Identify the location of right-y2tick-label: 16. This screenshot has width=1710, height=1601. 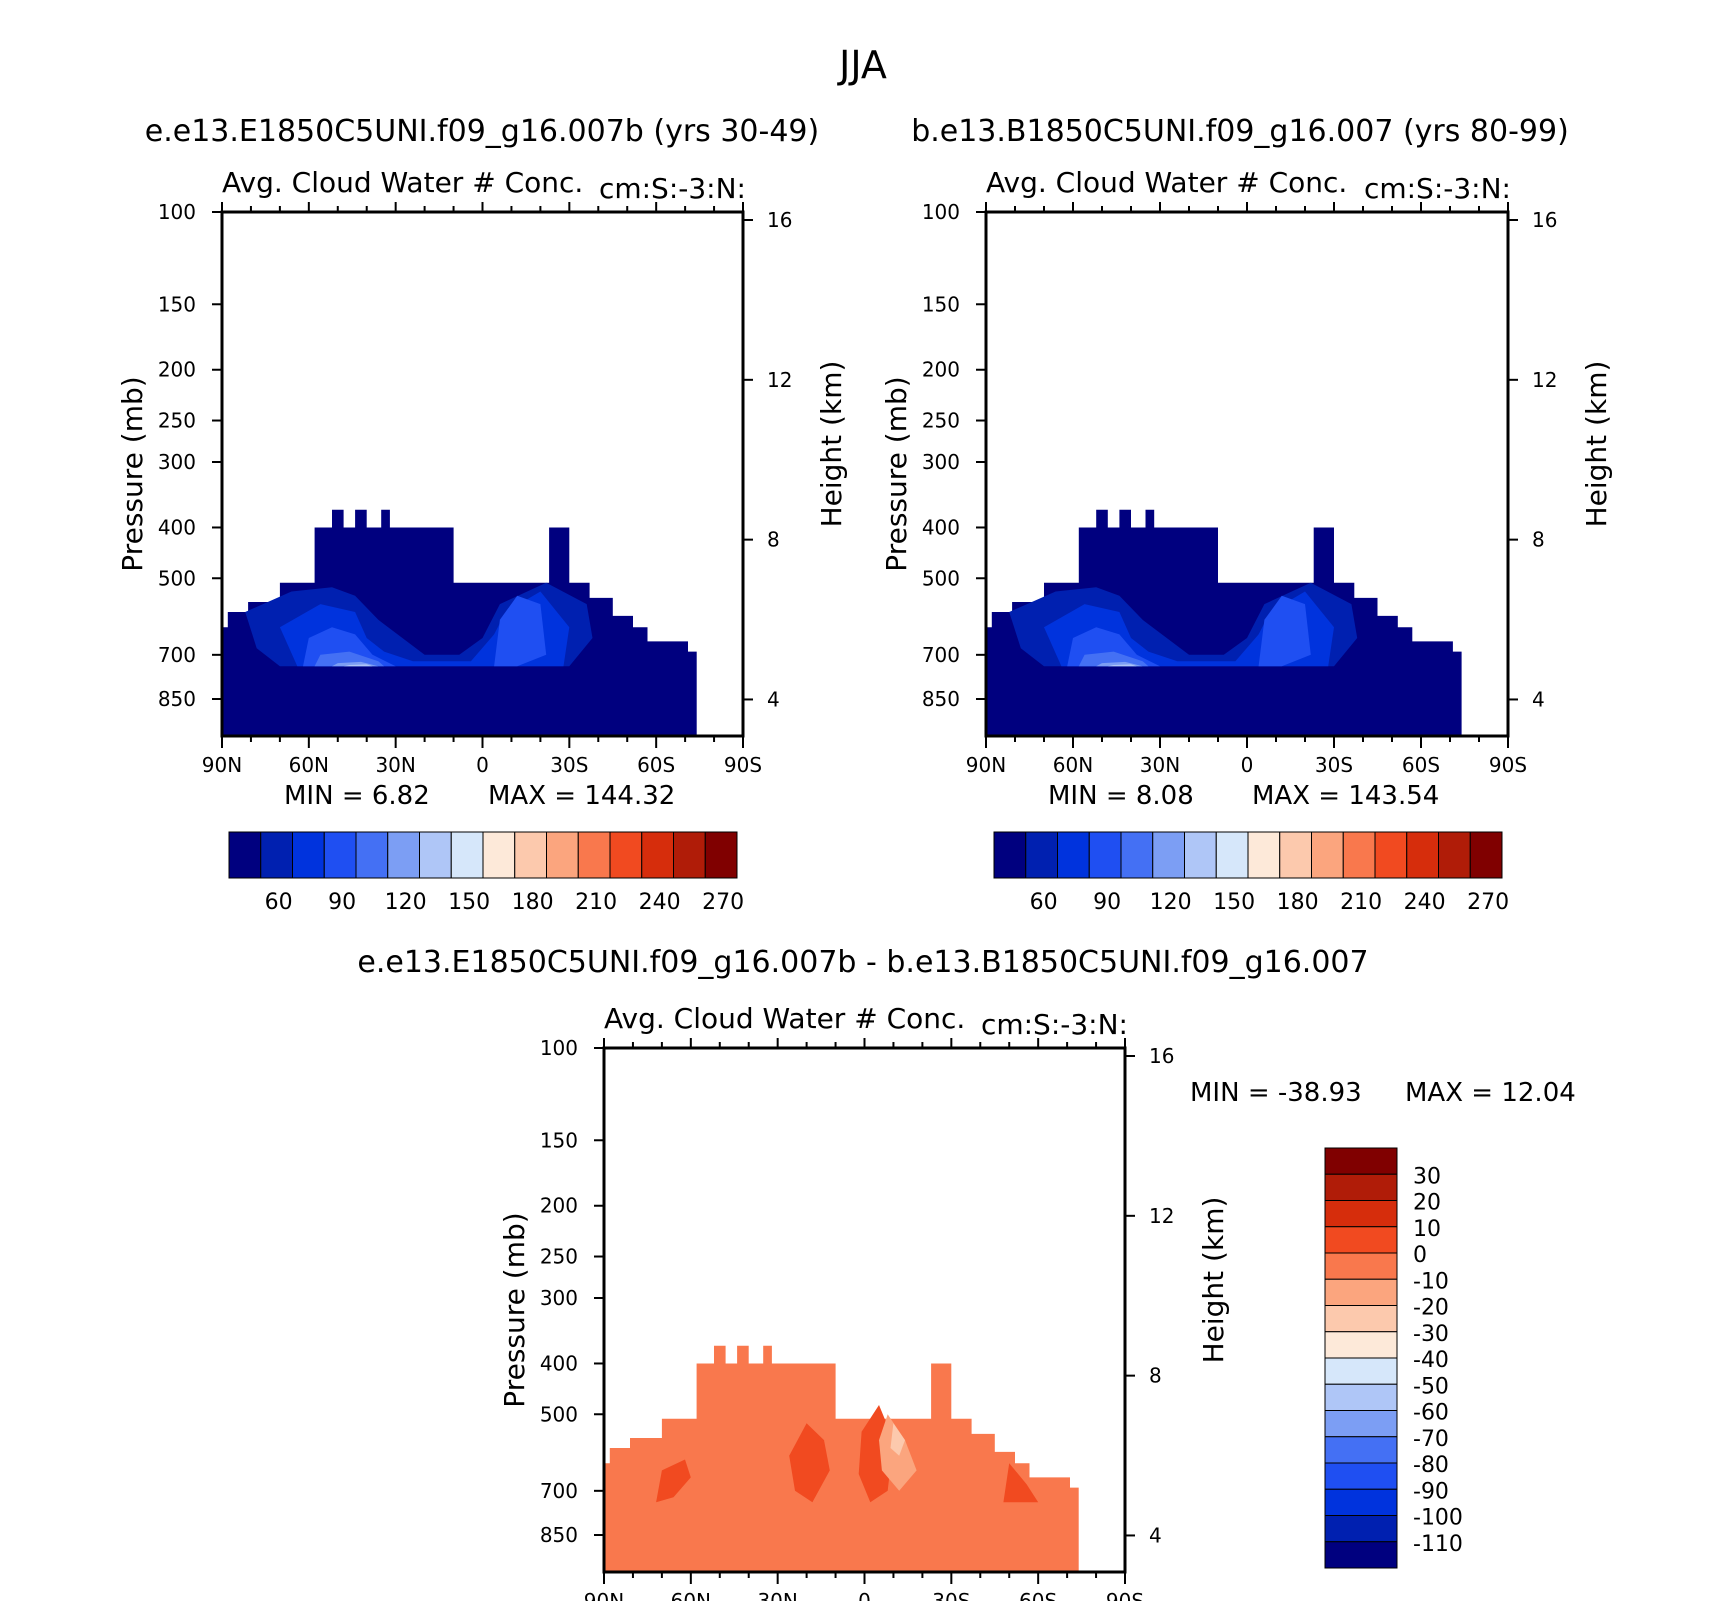
(1544, 220).